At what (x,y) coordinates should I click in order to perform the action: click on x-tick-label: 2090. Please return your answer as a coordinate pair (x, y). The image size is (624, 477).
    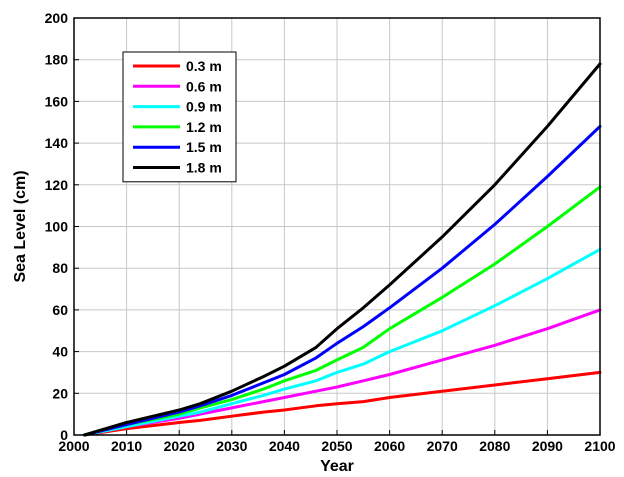
    Looking at the image, I should click on (547, 446).